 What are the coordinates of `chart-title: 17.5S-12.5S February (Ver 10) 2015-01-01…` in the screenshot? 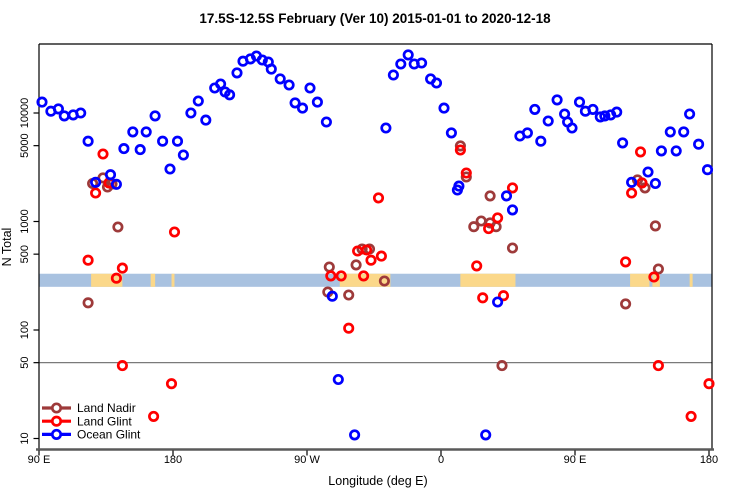 It's located at (375, 18).